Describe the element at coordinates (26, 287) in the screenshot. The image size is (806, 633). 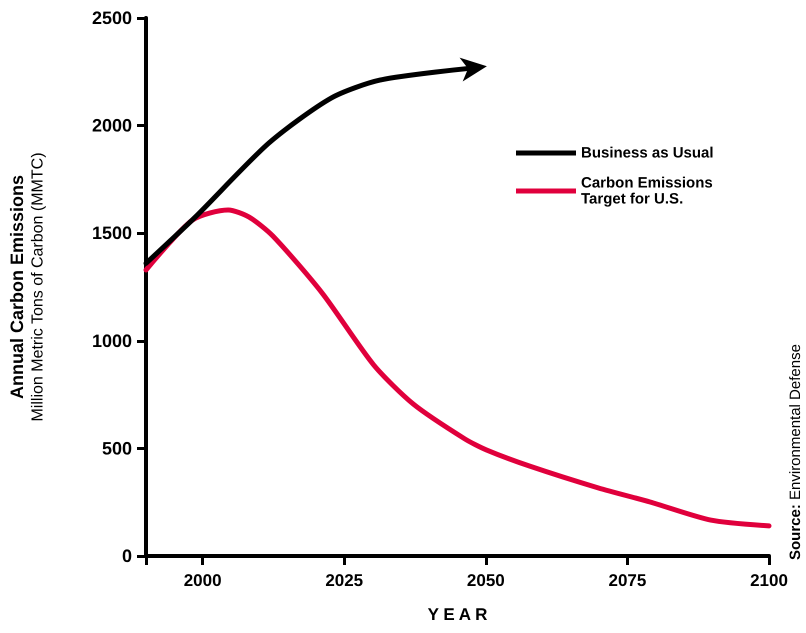
I see `y-axis-title: Annual Carbon Emissions Million Metric Tons of Carbon (MMTC)` at that location.